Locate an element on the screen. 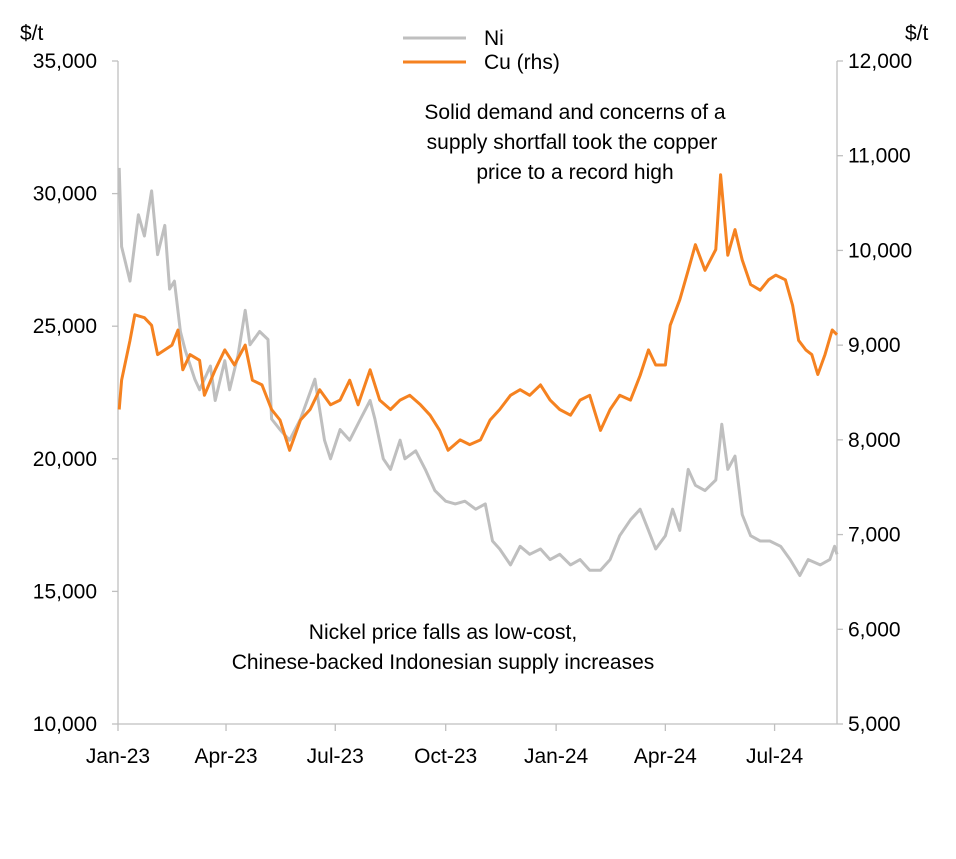  copper-annotation-line: Solid demand and concerns of a is located at coordinates (575, 112).